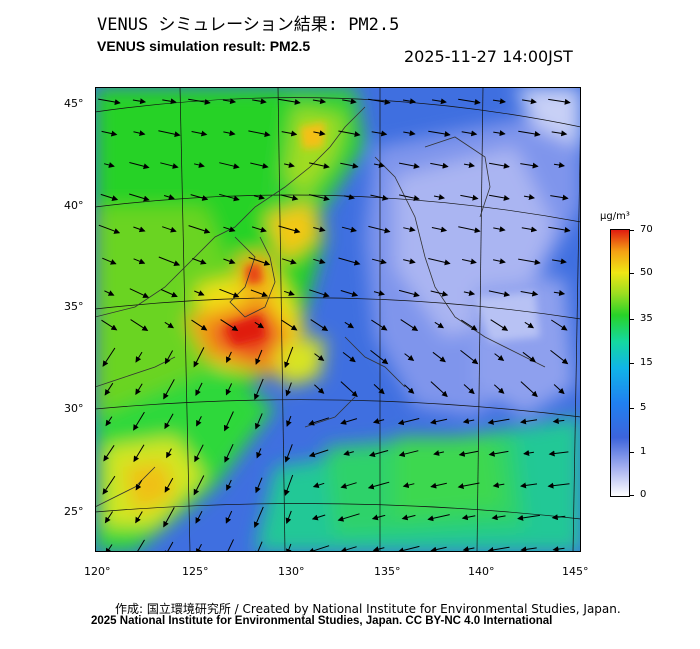 This screenshot has height=649, width=700. Describe the element at coordinates (615, 216) in the screenshot. I see `colorbar-unit: μg/m³` at that location.